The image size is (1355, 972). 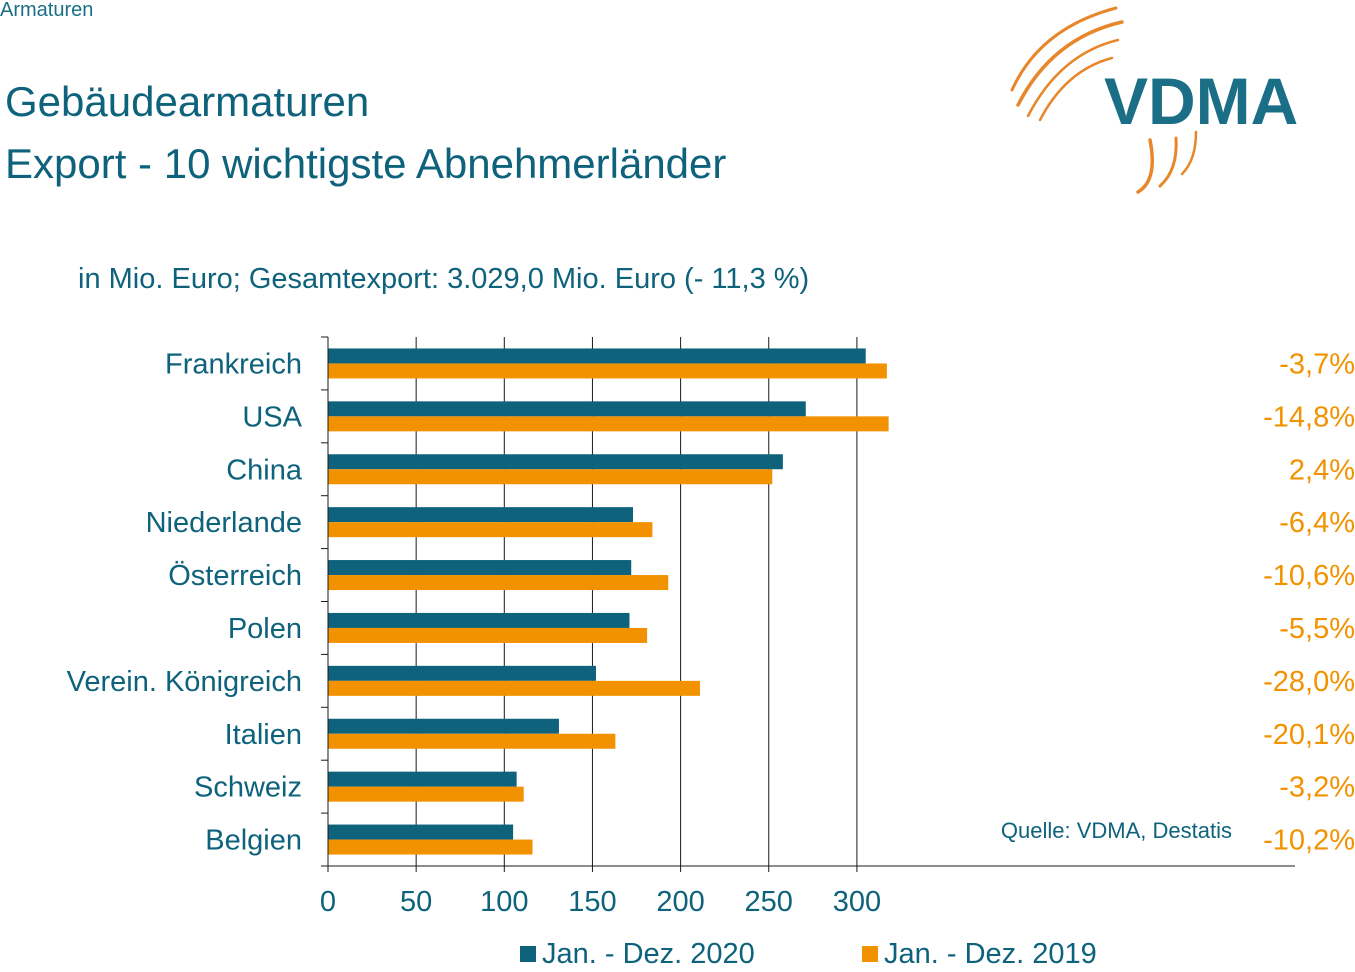 What do you see at coordinates (1309, 417) in the screenshot?
I see `change-label: -14,8%` at bounding box center [1309, 417].